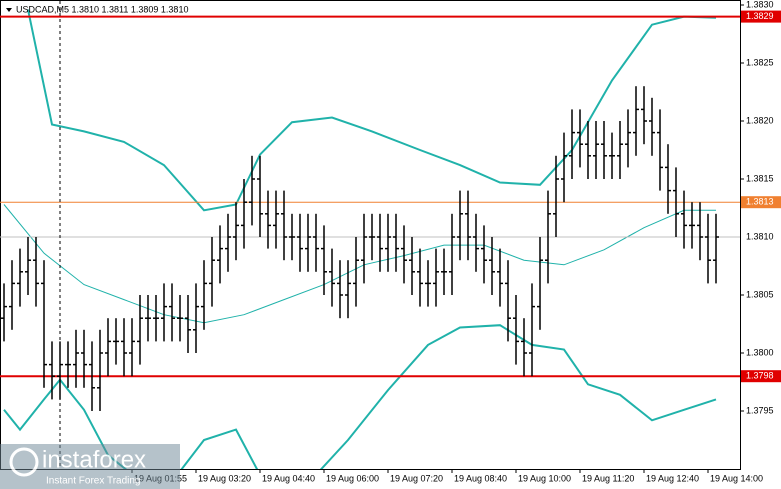  I want to click on x-tick-label: 19 Aug 12:40, so click(672, 478).